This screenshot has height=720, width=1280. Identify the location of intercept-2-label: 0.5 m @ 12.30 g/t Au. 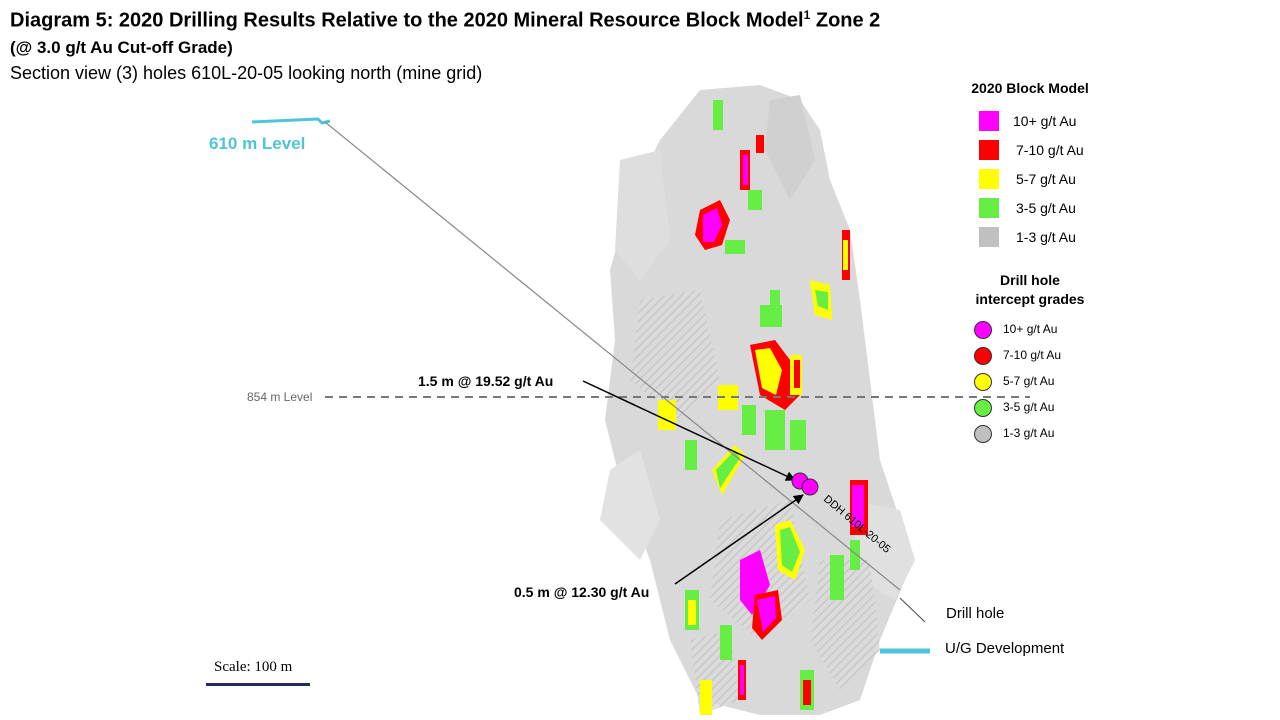
(581, 592).